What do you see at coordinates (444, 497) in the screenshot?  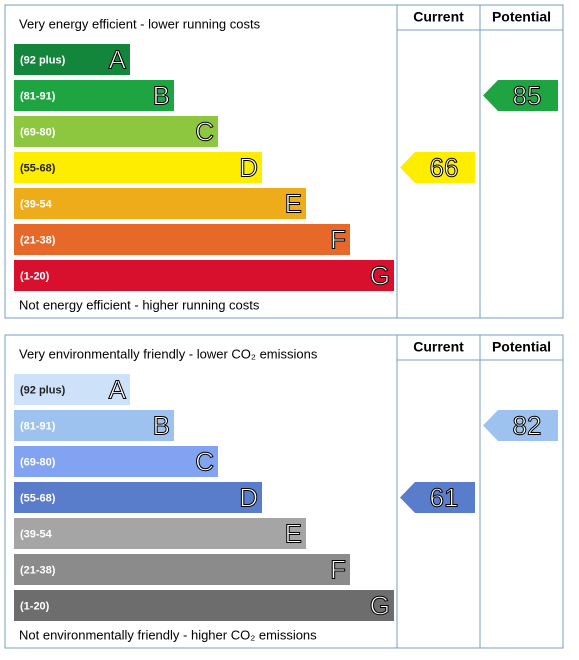 I see `rating-value: 61` at bounding box center [444, 497].